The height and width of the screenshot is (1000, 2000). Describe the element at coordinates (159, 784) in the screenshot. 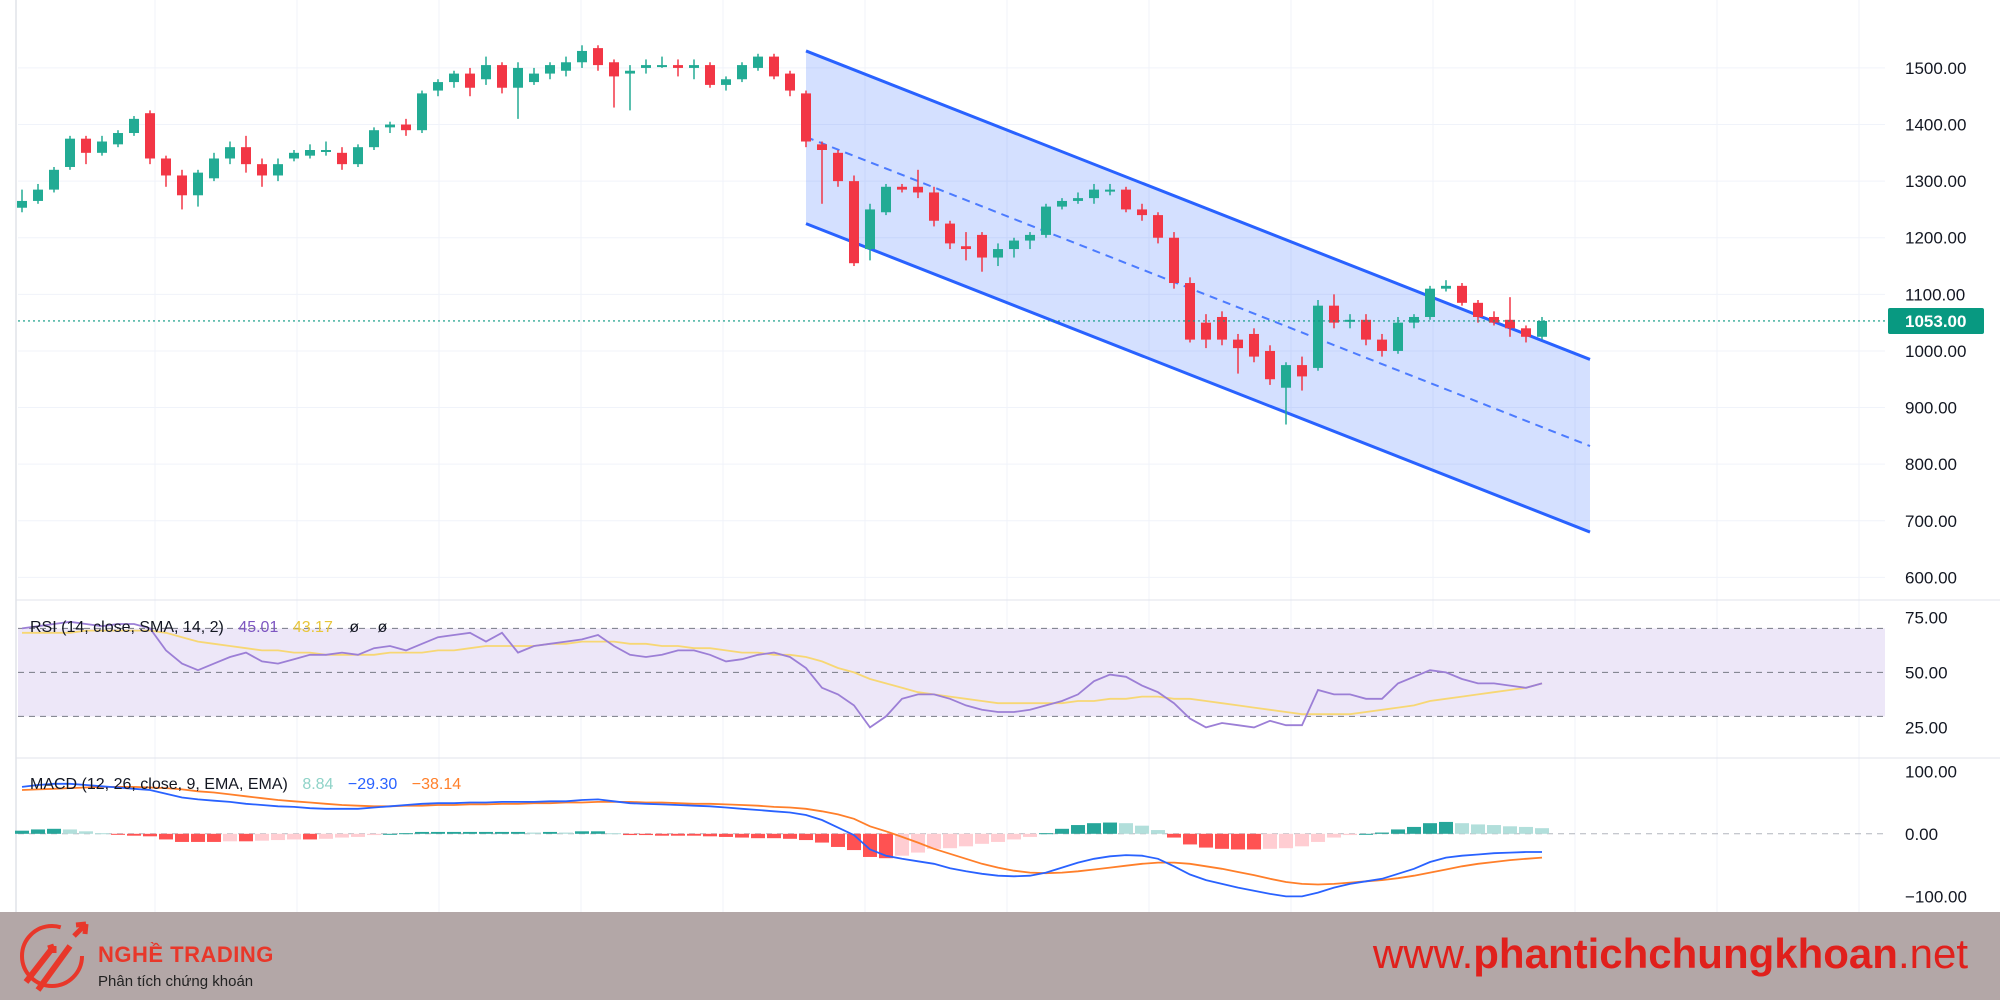

I see `macd-legend-label: MACD (12, 26, close, 9, EMA, EMA)` at that location.